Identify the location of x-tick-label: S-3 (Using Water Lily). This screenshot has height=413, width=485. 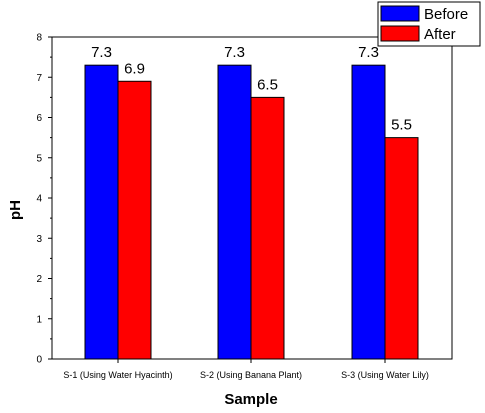
(385, 375).